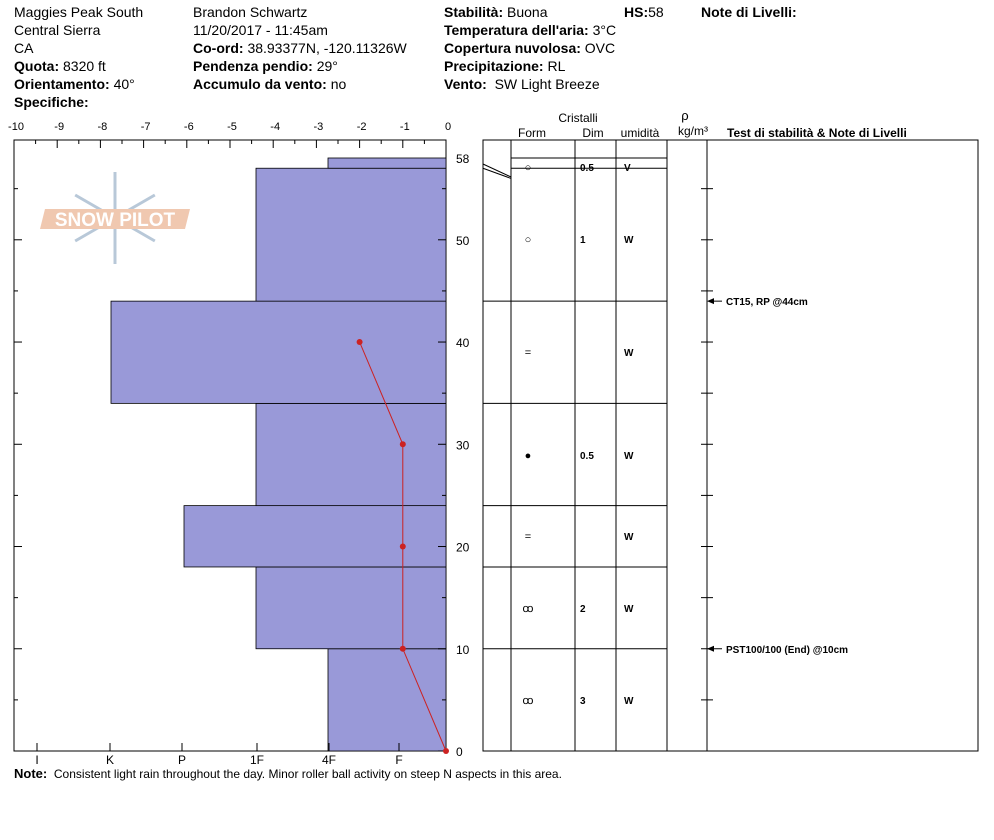 Image resolution: width=994 pixels, height=840 pixels. Describe the element at coordinates (532, 133) in the screenshot. I see `table-header-form: Form` at that location.